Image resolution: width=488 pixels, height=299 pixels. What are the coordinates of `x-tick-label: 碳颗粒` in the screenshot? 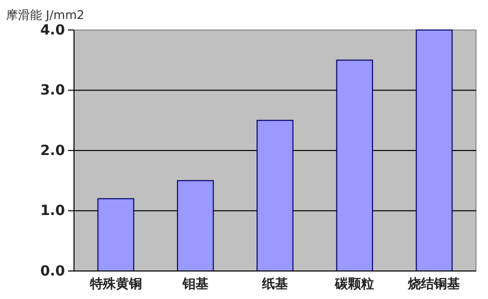 It's located at (354, 284).